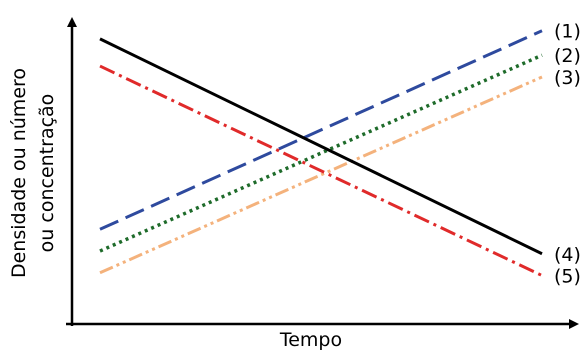  What do you see at coordinates (567, 78) in the screenshot?
I see `series-label-3: (3)` at bounding box center [567, 78].